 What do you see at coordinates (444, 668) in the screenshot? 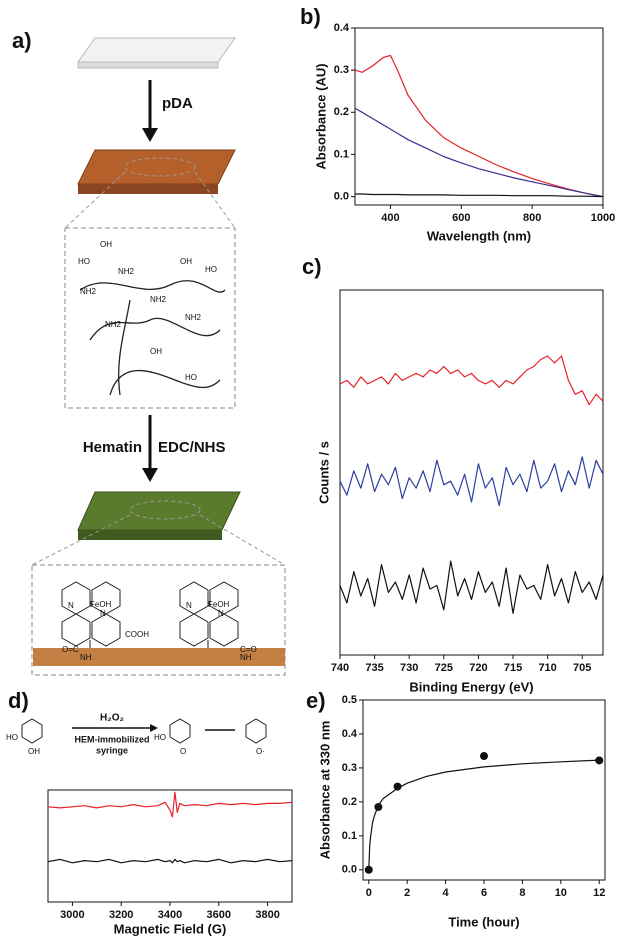
I see `x-tick-label: 725` at bounding box center [444, 668].